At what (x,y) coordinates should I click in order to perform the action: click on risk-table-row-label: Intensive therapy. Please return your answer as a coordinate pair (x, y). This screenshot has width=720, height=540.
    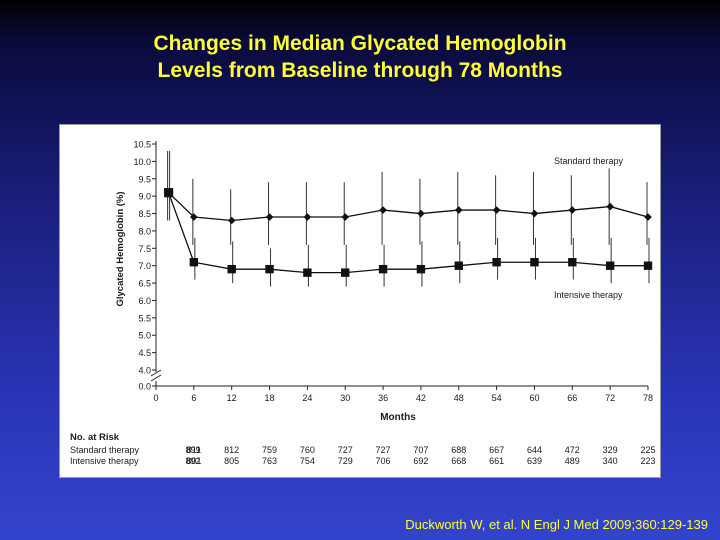
    Looking at the image, I should click on (104, 461).